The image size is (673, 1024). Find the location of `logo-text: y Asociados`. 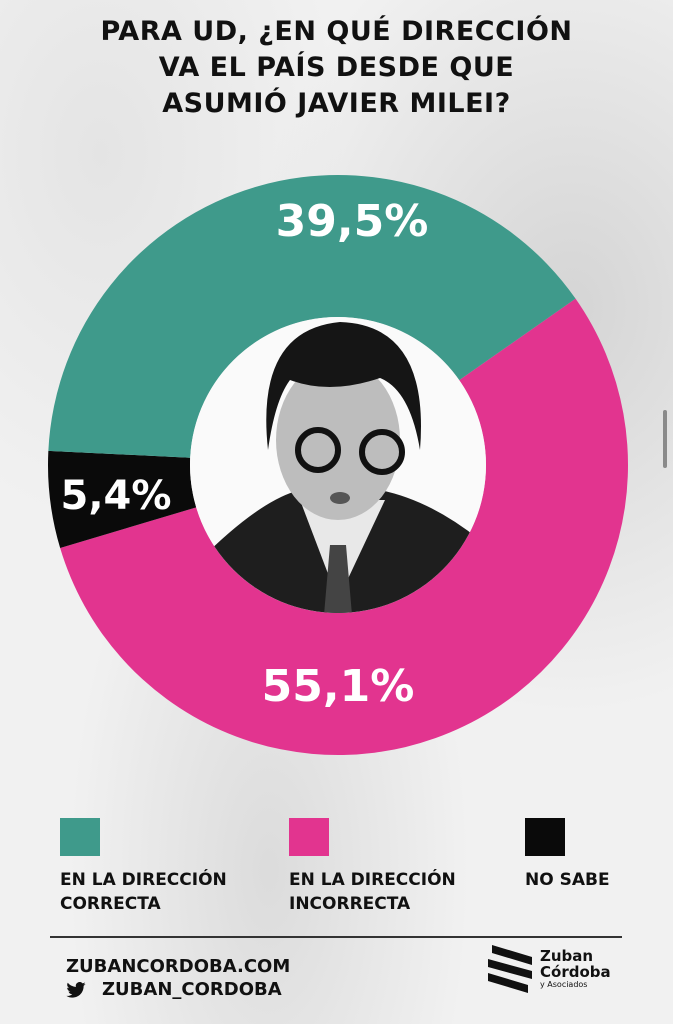

logo-text: y Asociados is located at coordinates (564, 984).